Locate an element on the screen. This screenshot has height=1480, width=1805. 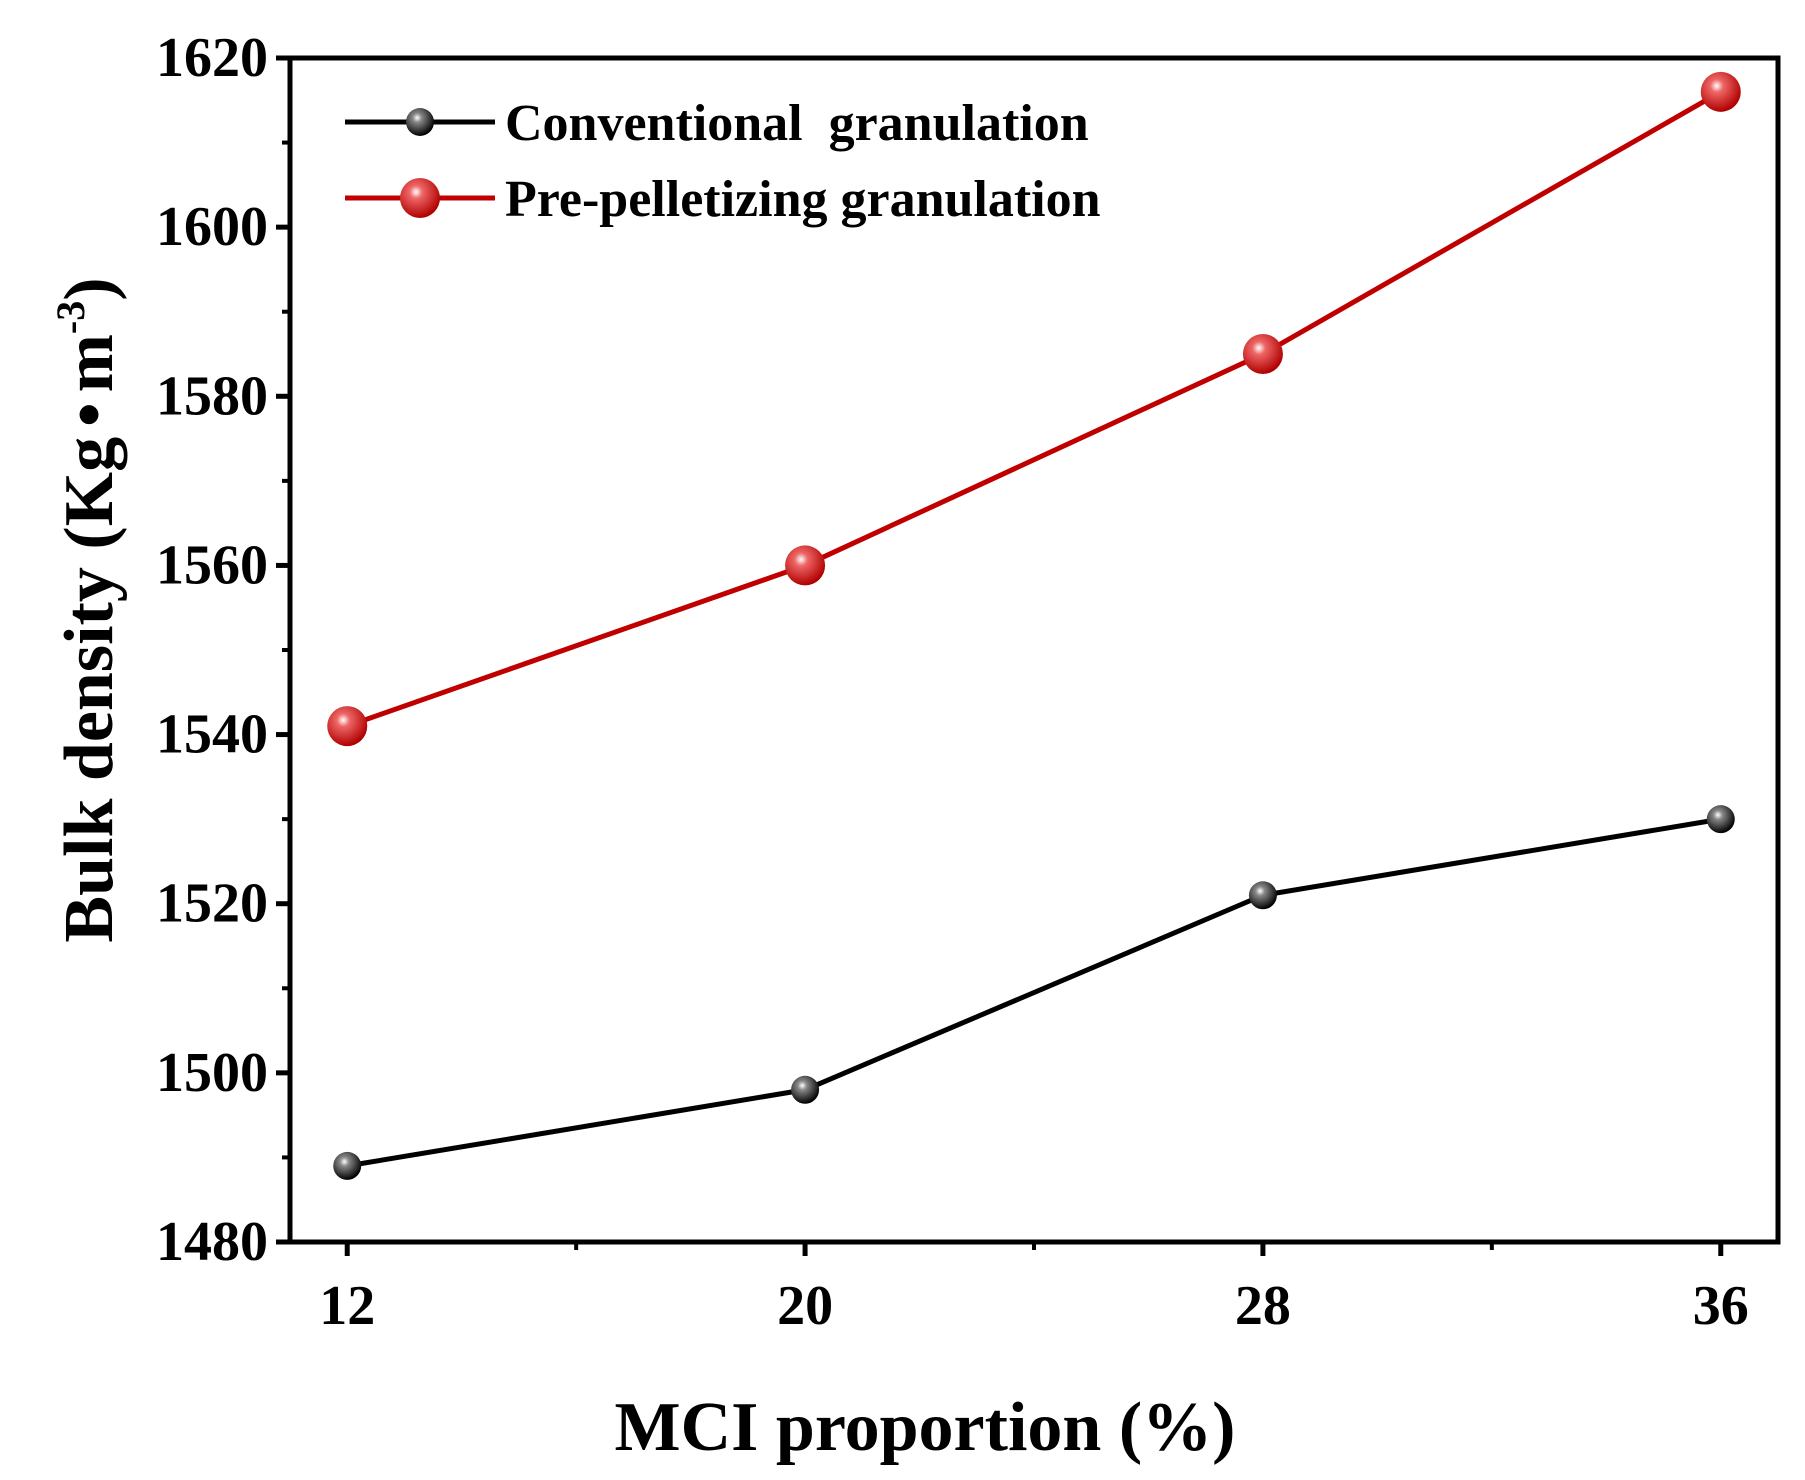
y-axis-title: Bulk density (Kg • m-3) is located at coordinates (88, 609).